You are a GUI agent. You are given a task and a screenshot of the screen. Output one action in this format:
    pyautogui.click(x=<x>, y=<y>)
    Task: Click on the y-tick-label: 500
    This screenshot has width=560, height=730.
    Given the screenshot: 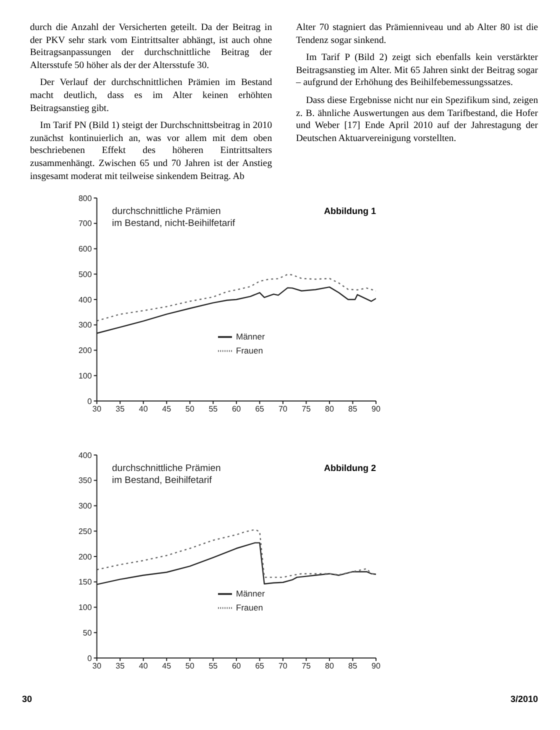 What is the action you would take?
    pyautogui.click(x=85, y=274)
    